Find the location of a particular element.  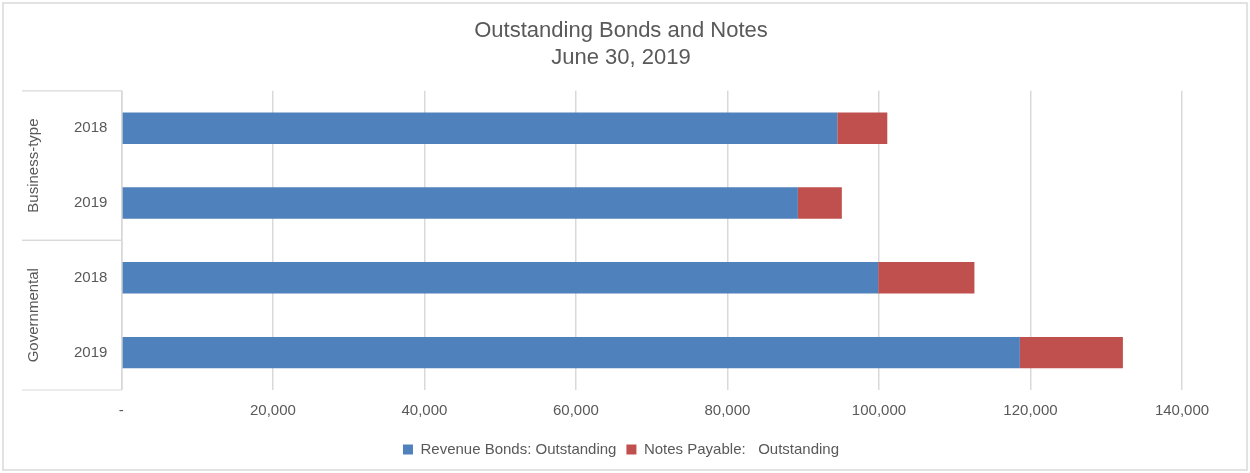

x-tick-label: 80,000 is located at coordinates (727, 410).